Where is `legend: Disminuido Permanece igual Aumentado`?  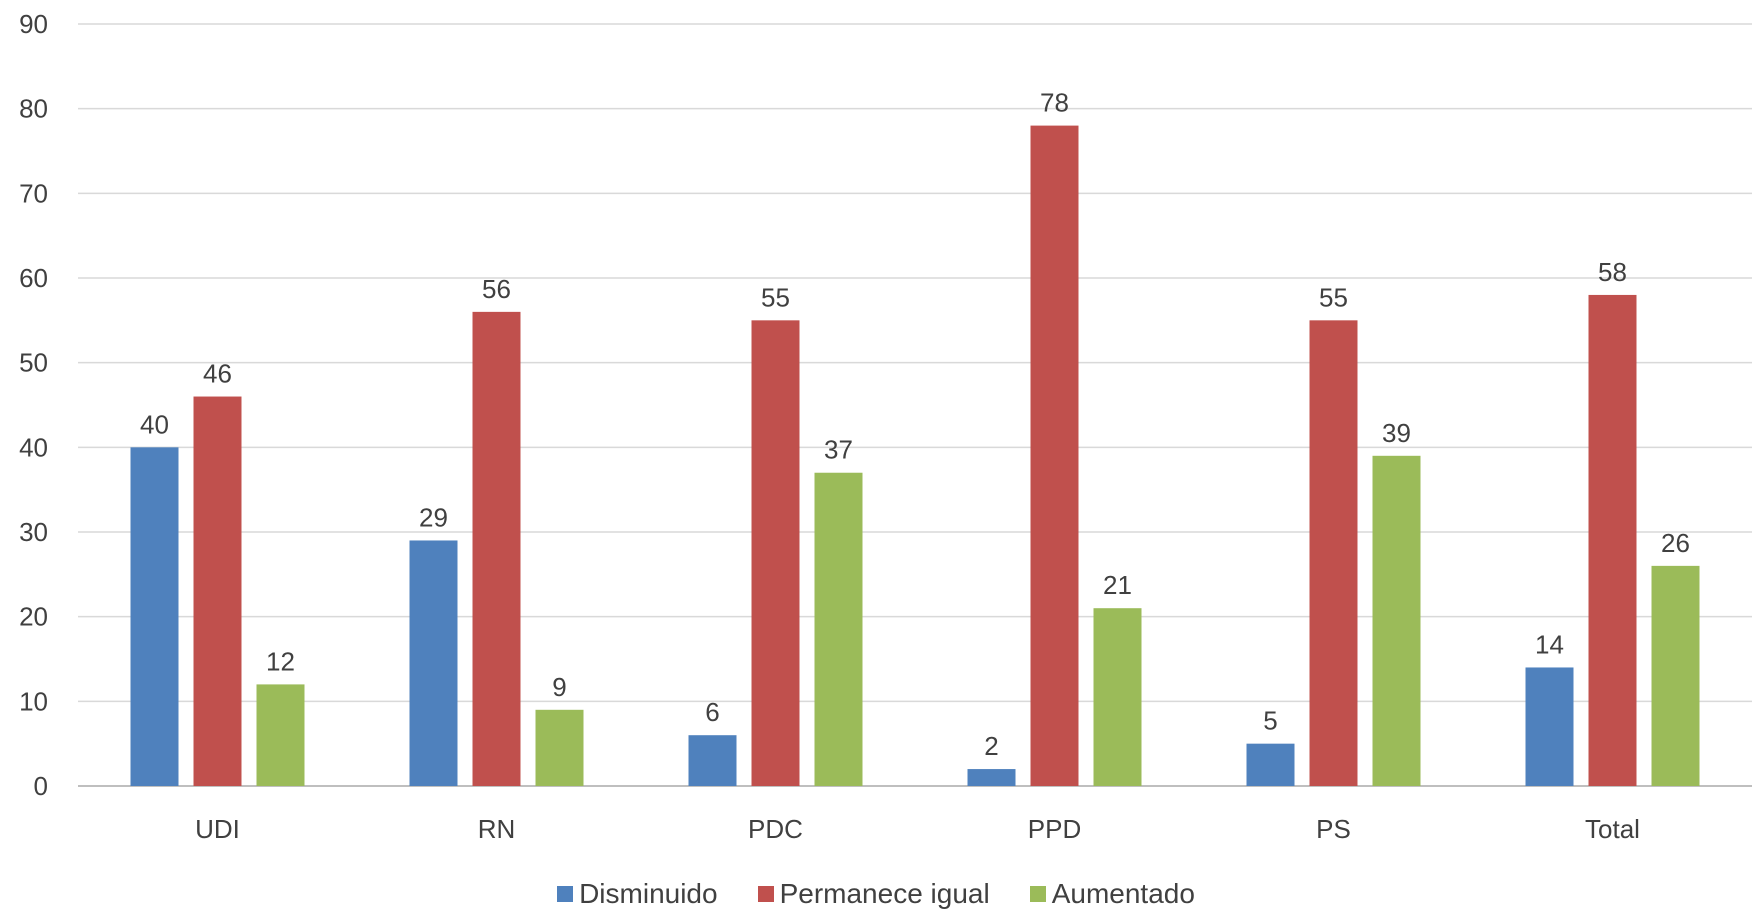 legend: Disminuido Permanece igual Aumentado is located at coordinates (876, 894).